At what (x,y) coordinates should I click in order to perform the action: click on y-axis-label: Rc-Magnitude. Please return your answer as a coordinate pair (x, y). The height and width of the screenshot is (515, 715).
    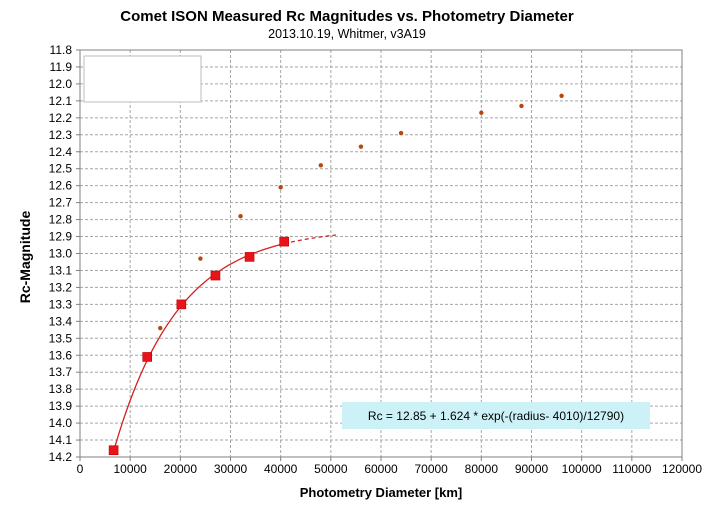
    Looking at the image, I should click on (25, 257).